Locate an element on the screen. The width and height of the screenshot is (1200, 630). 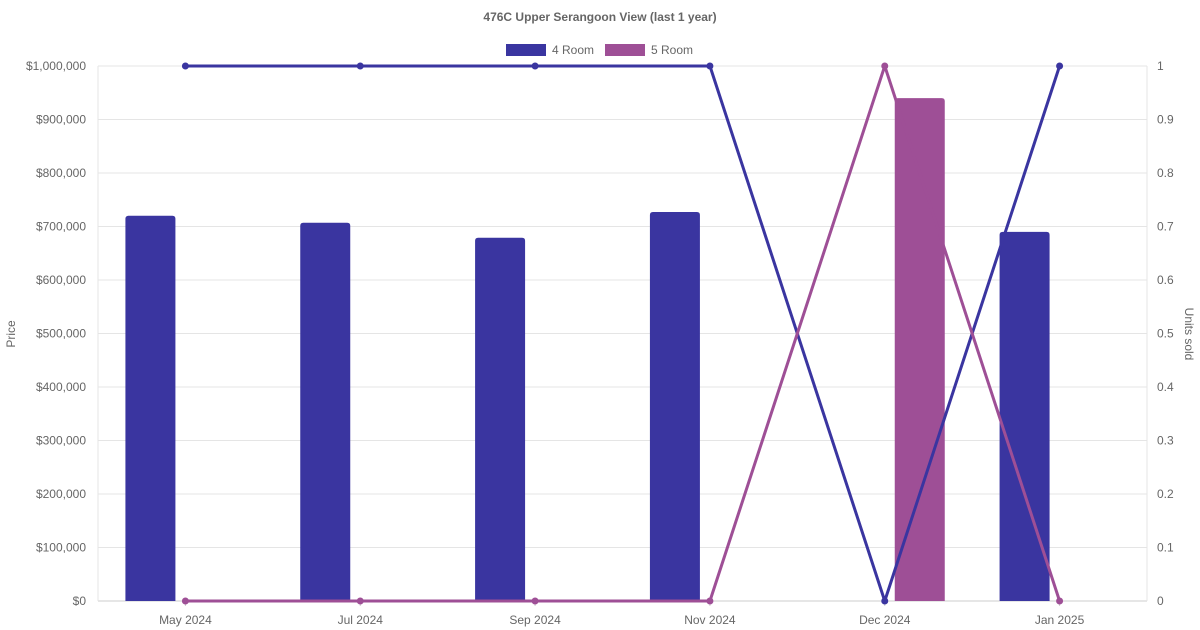
y-left-tick-label: $1,000,000 is located at coordinates (56, 66).